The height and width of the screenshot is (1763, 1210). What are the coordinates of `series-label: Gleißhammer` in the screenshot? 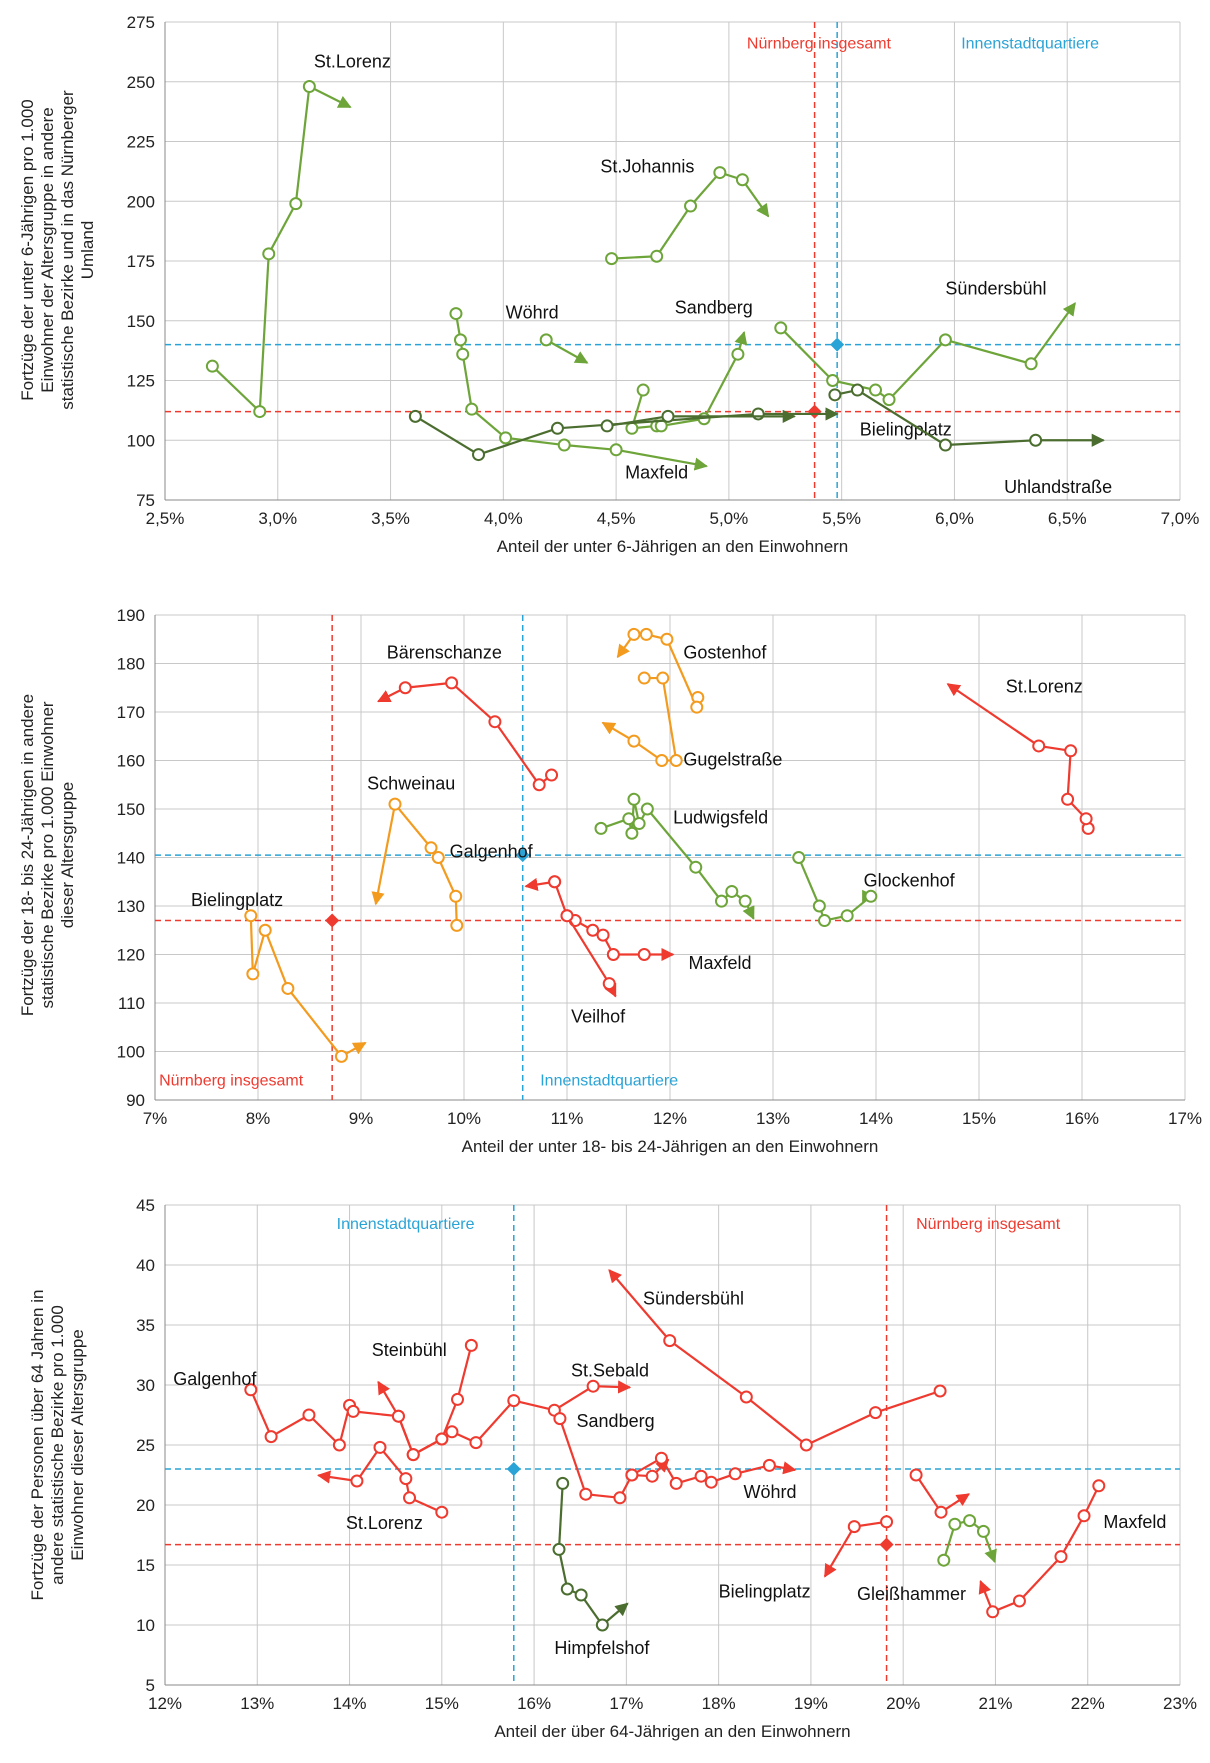 It's located at (911, 1594).